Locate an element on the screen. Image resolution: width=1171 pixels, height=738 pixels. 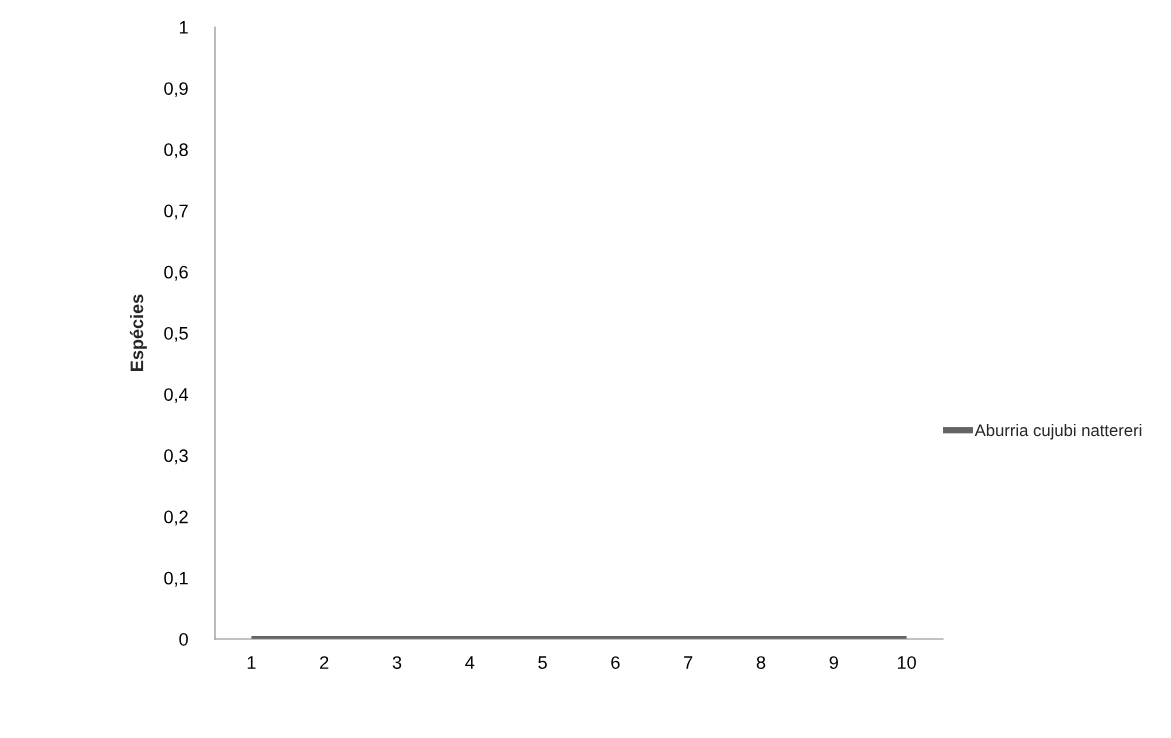
y-tick-label: 0,5 is located at coordinates (176, 334).